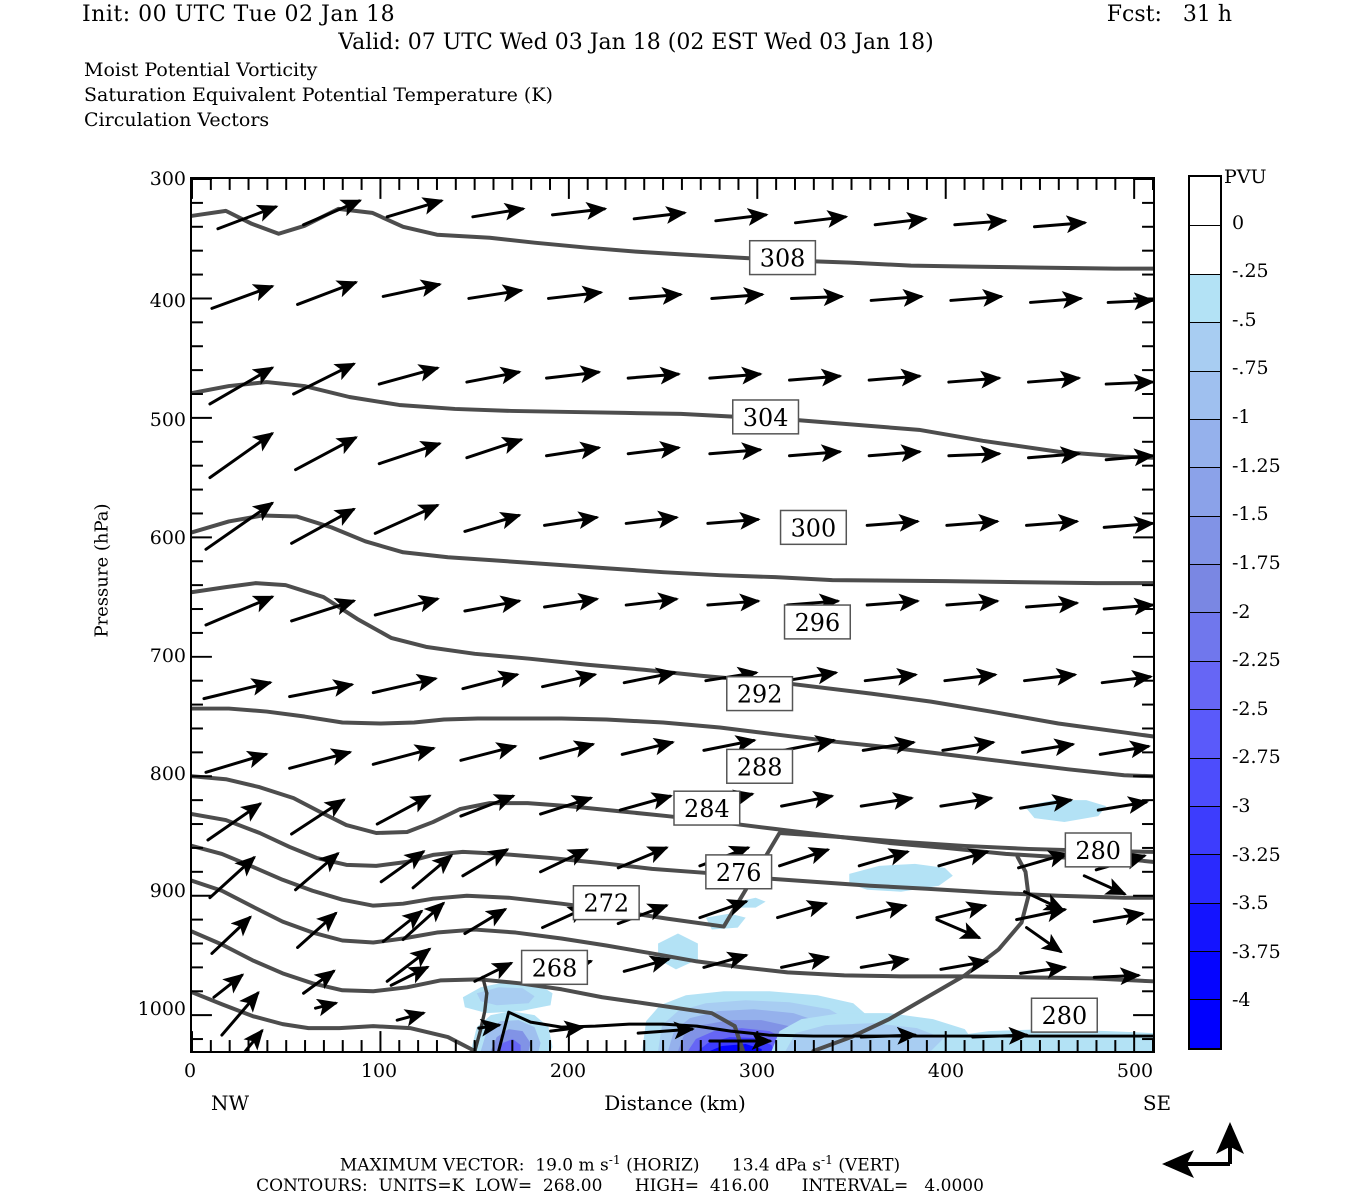 This screenshot has width=1350, height=1200. I want to click on reference-vector-icon, so click(1203, 1150).